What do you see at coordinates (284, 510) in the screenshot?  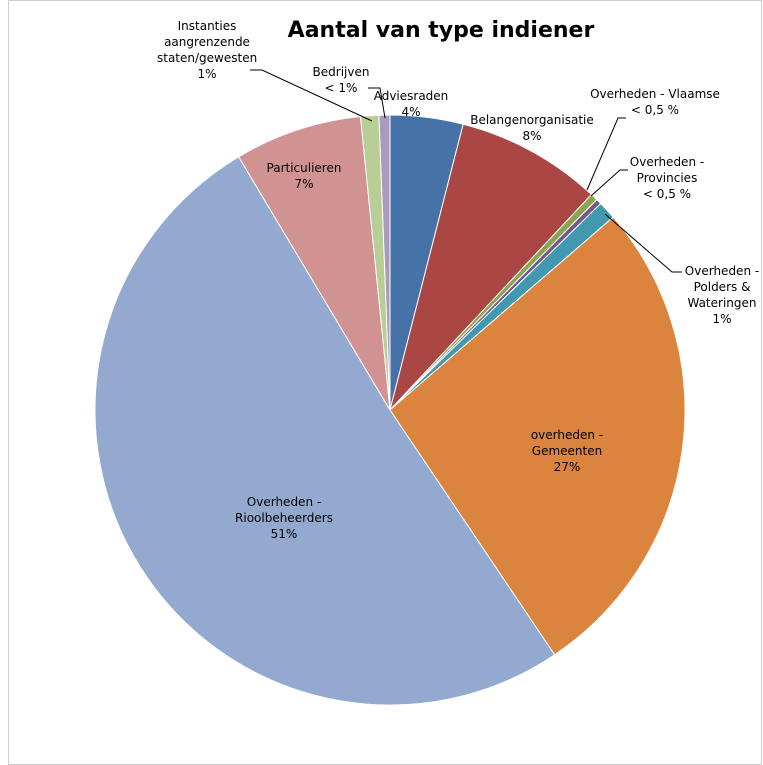 I see `category-label: Overheden - Rioolbeheerders` at bounding box center [284, 510].